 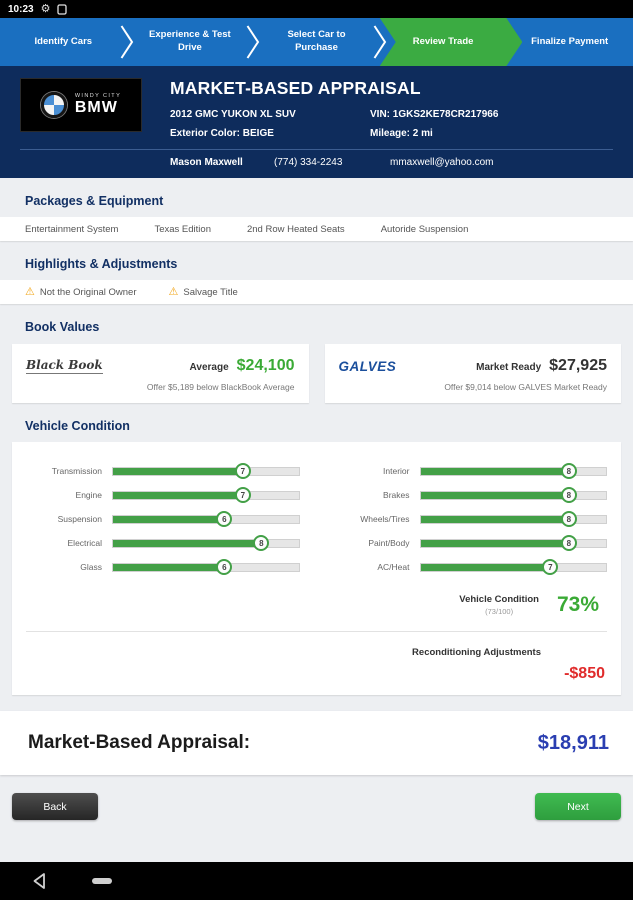 I want to click on appraisal-total-bar: Market-Based Appraisal: $18,911, so click(x=316, y=743).